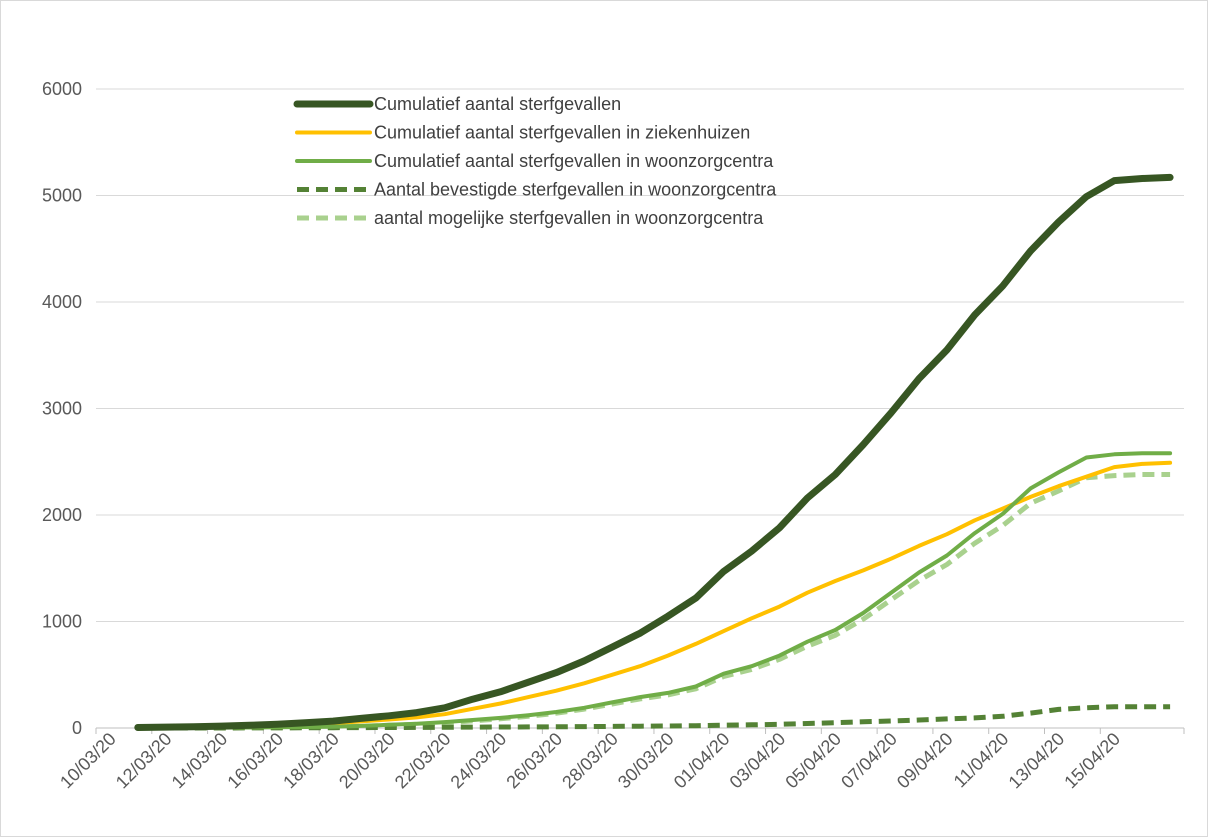 Image resolution: width=1208 pixels, height=837 pixels. I want to click on x-tick-label: 13/04/20, so click(1037, 761).